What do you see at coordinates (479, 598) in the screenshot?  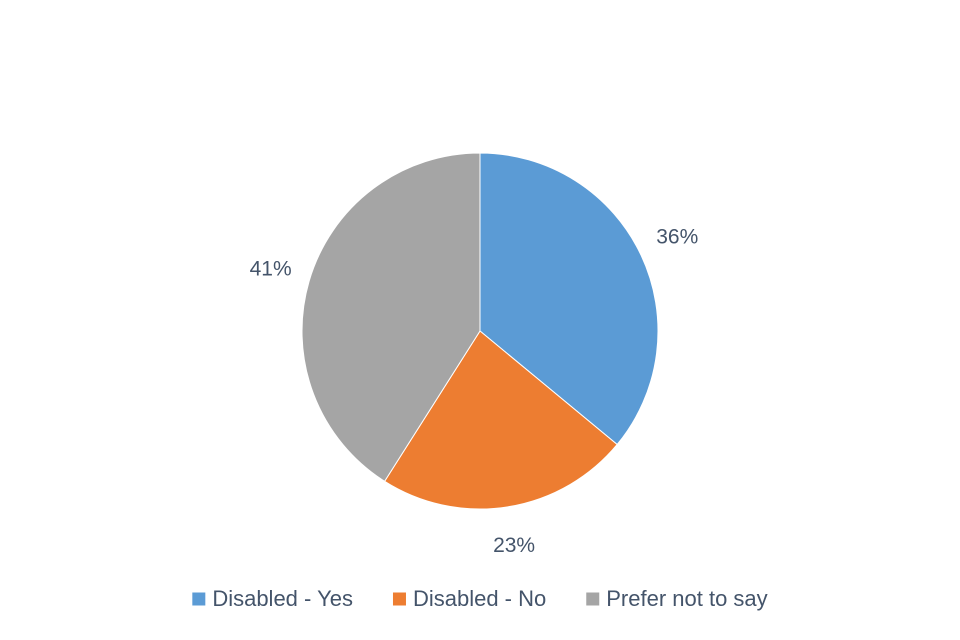 I see `legend-label: Disabled - No` at bounding box center [479, 598].